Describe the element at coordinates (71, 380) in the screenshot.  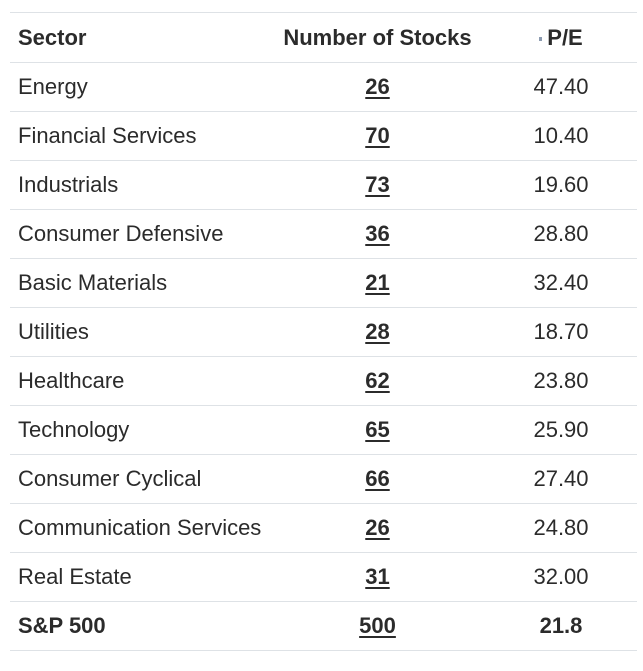
I see `sector-cell: Healthcare` at that location.